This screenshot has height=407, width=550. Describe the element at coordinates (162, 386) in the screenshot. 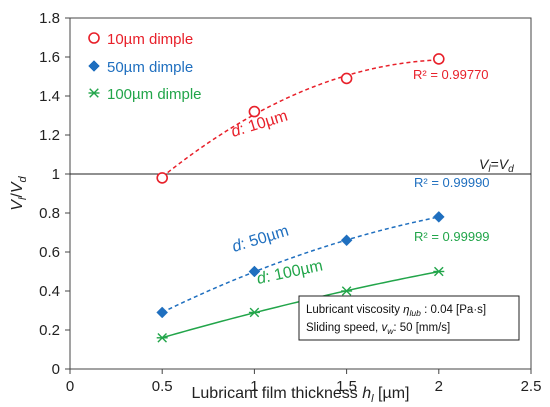

I see `x-tick-label: 0.5` at that location.